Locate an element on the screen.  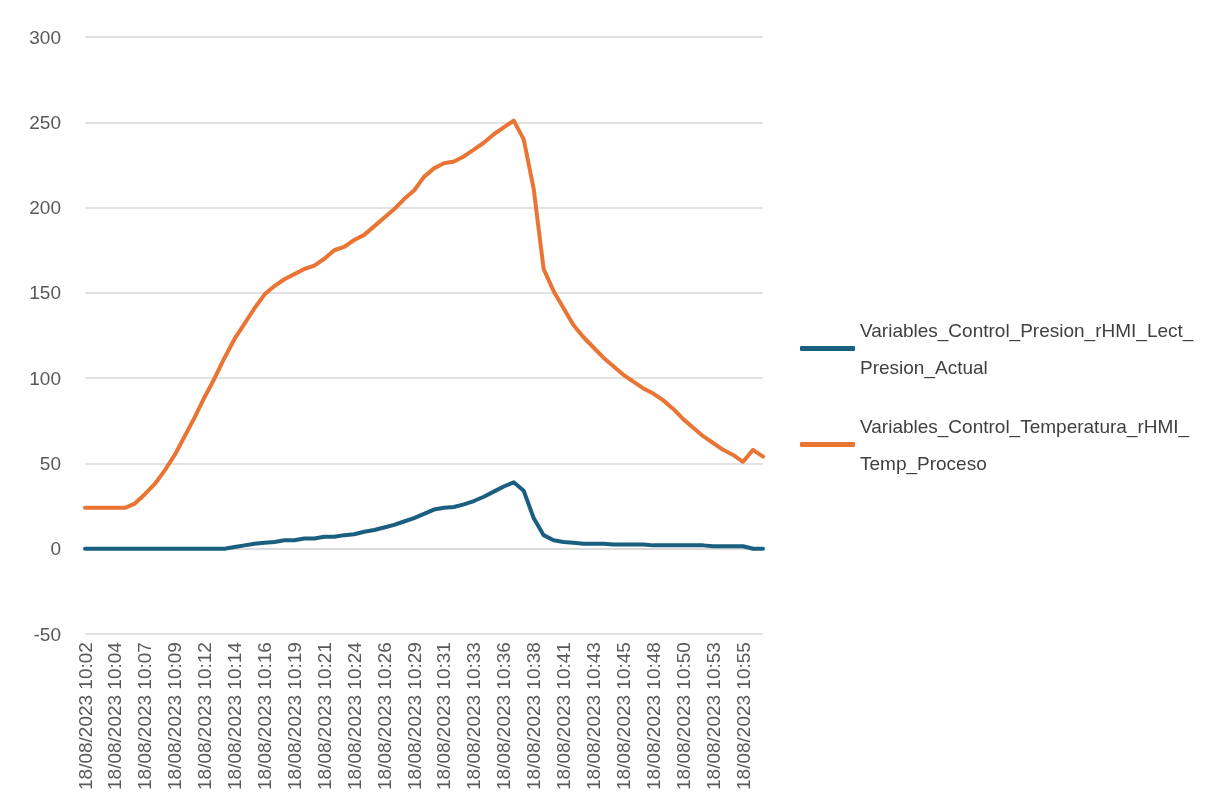
x-tick-label: 18/08/2023 10:36 is located at coordinates (504, 716).